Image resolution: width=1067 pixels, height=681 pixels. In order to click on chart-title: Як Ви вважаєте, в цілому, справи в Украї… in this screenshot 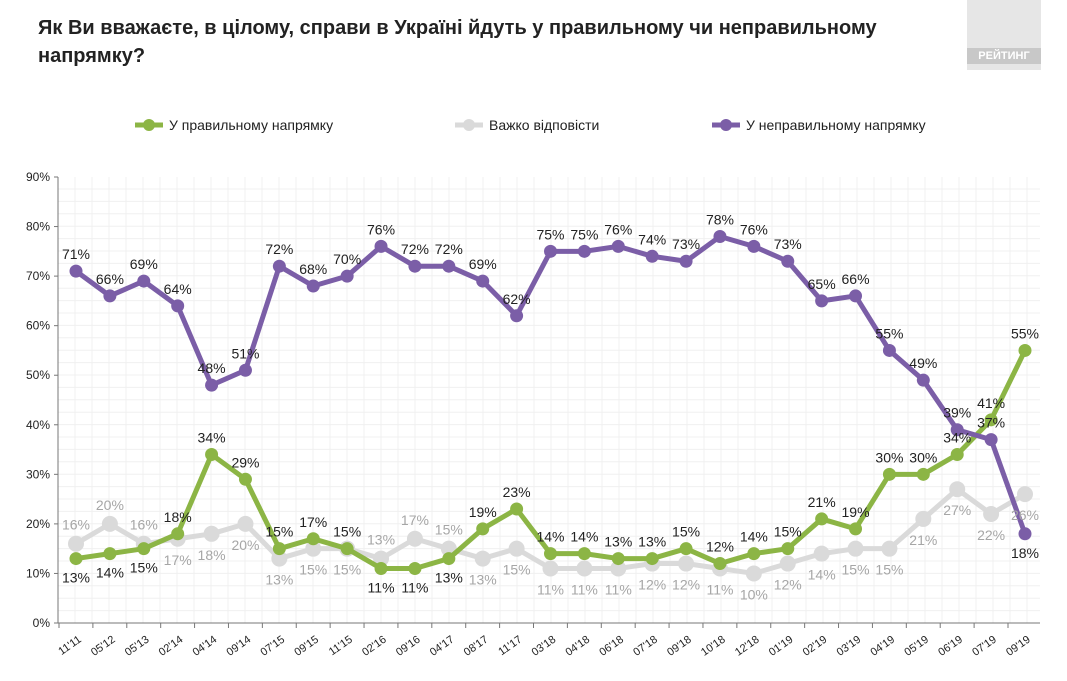, I will do `click(457, 42)`.